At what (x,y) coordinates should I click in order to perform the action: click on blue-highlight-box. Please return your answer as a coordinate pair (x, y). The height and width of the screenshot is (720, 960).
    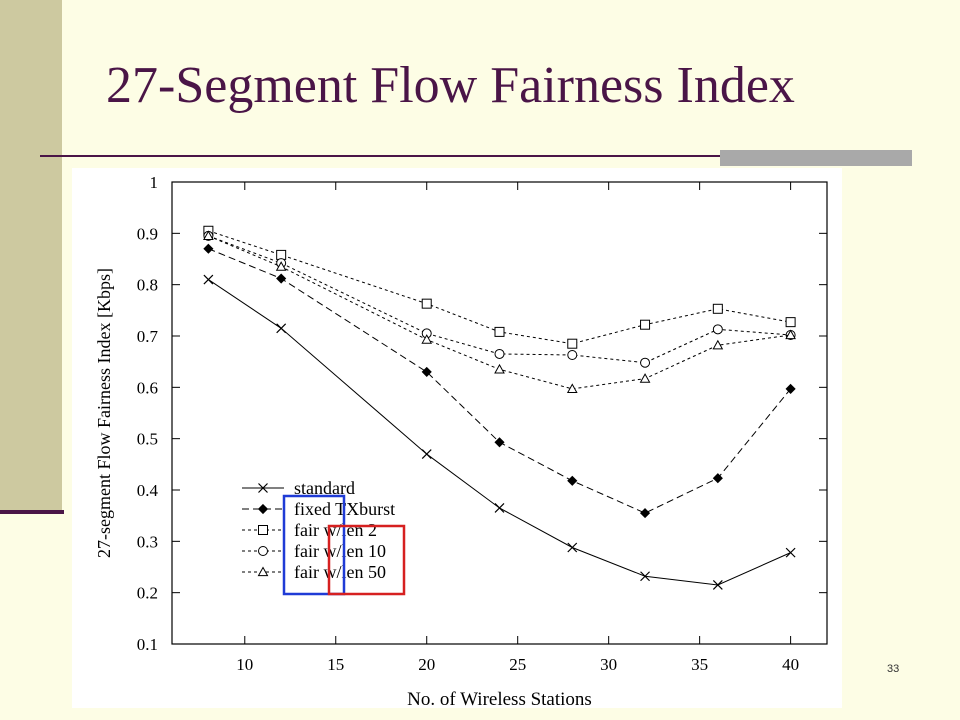
    Looking at the image, I should click on (314, 545).